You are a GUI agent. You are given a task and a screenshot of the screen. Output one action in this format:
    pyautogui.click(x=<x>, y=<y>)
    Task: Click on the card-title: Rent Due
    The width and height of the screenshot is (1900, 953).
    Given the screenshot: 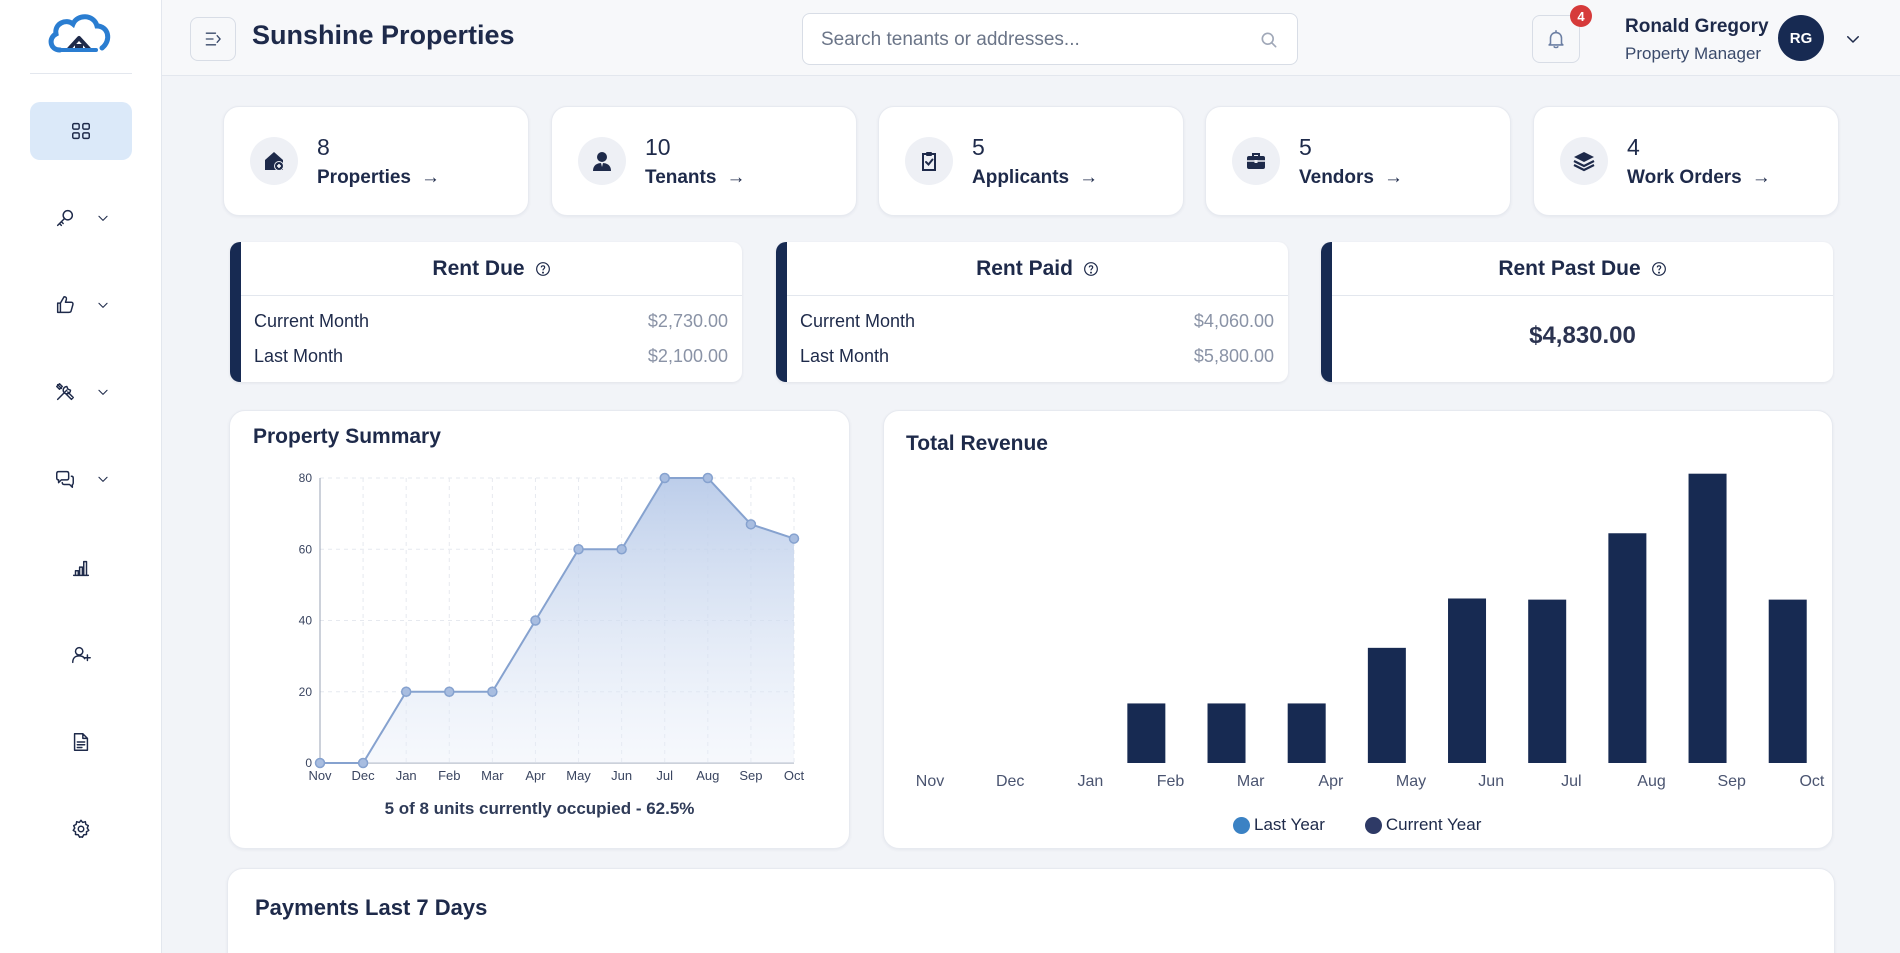 What is the action you would take?
    pyautogui.click(x=491, y=269)
    